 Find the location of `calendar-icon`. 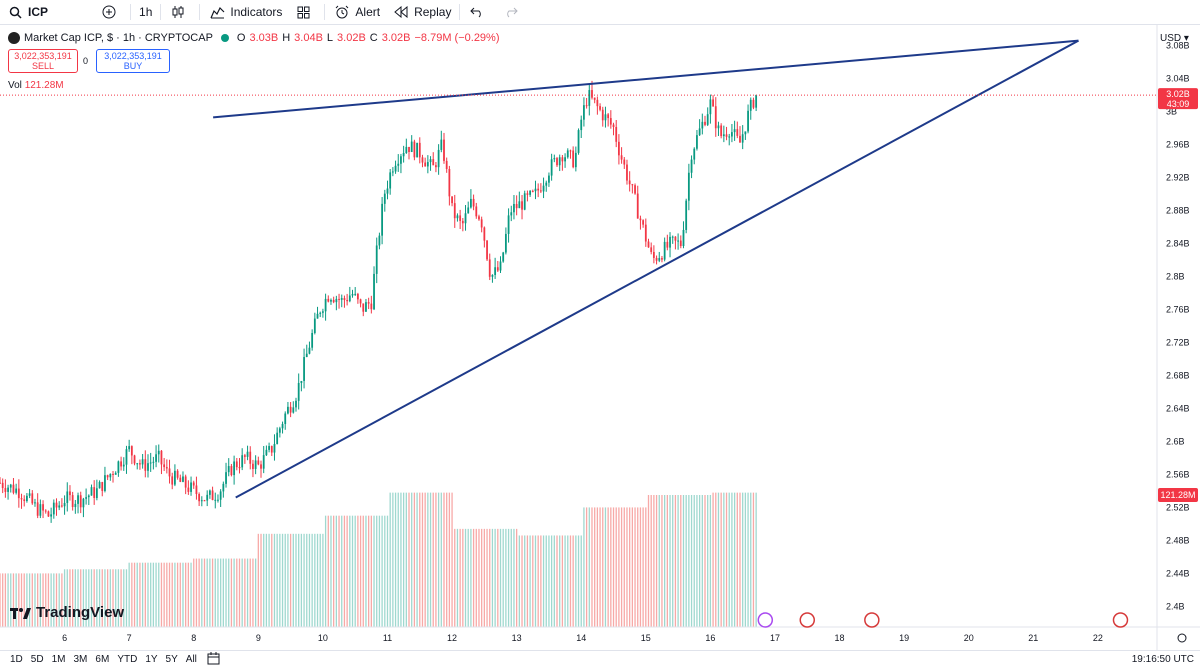

calendar-icon is located at coordinates (213, 659).